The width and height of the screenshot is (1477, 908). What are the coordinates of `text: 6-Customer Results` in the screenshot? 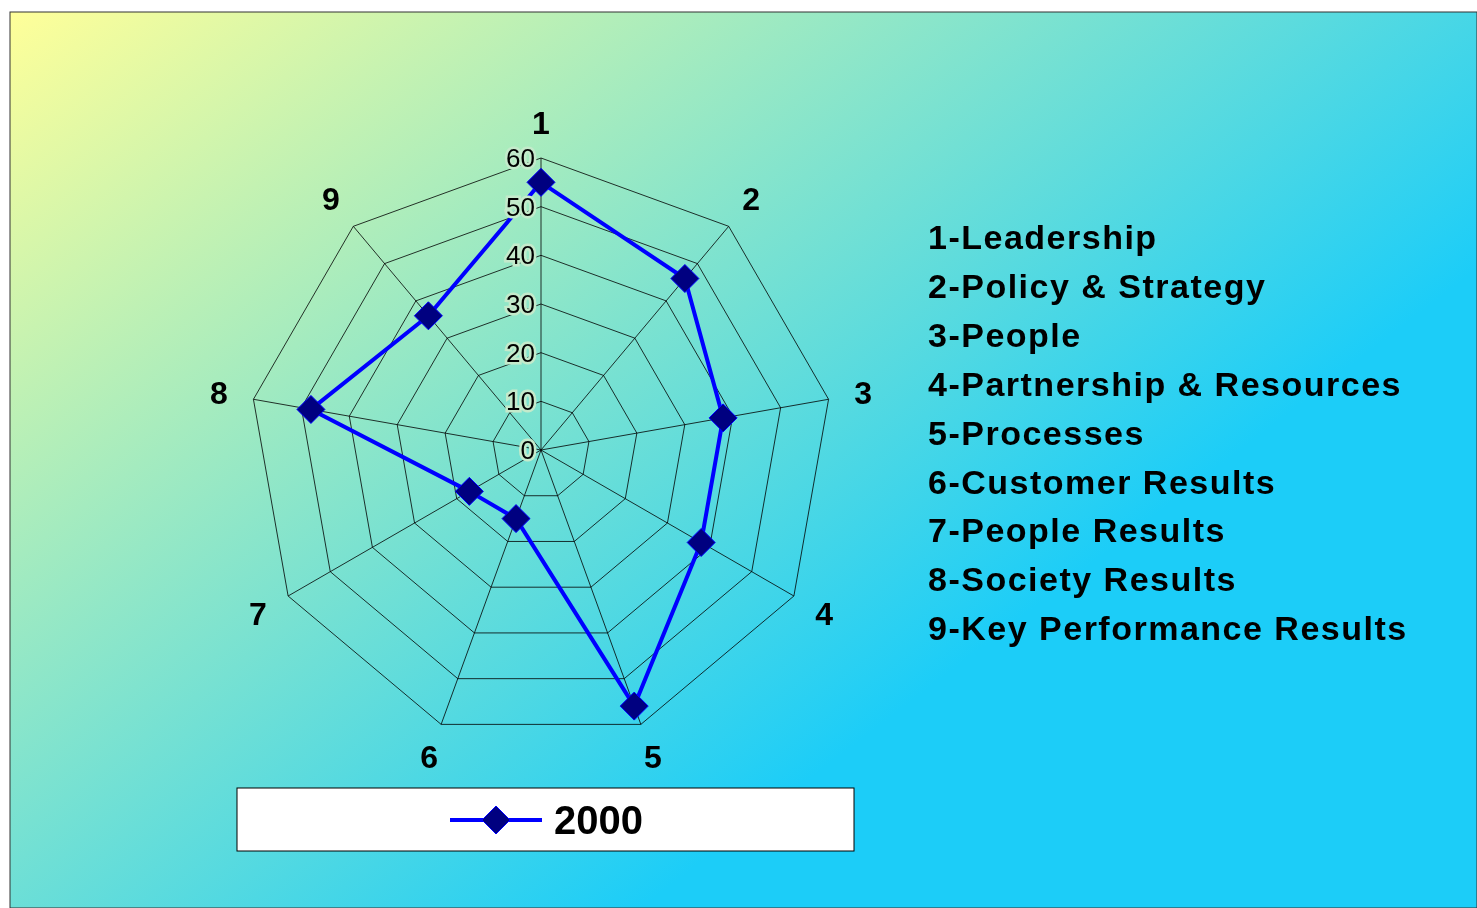 It's located at (1102, 481).